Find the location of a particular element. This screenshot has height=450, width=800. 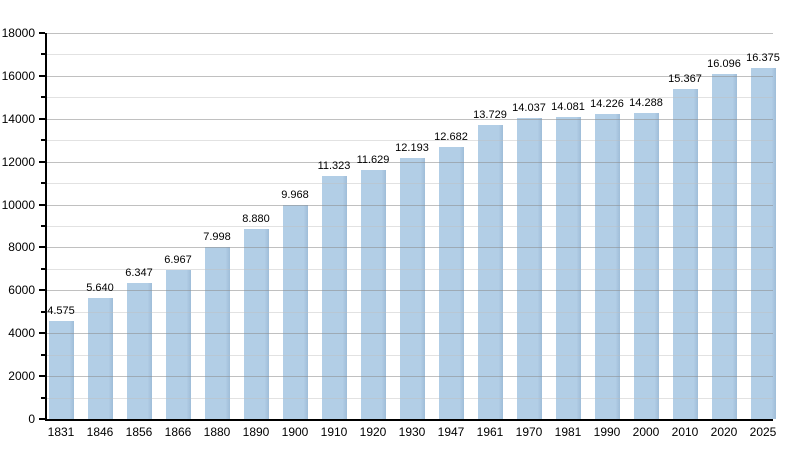

bar-value-label: 9.968 is located at coordinates (295, 195).